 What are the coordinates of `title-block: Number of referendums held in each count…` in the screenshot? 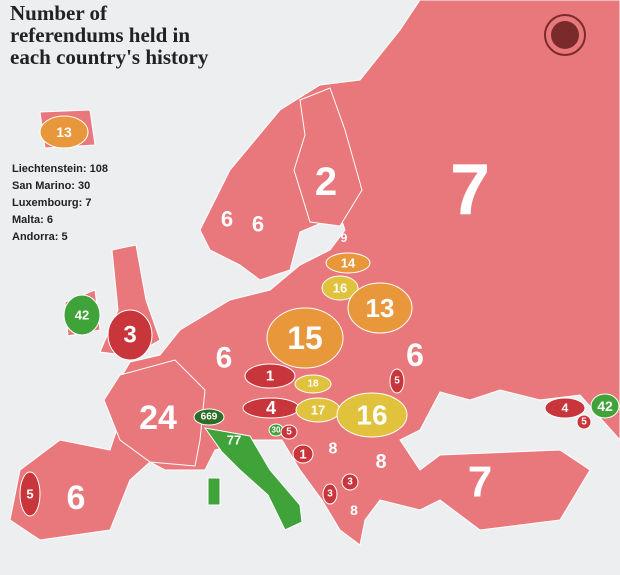 It's located at (109, 35).